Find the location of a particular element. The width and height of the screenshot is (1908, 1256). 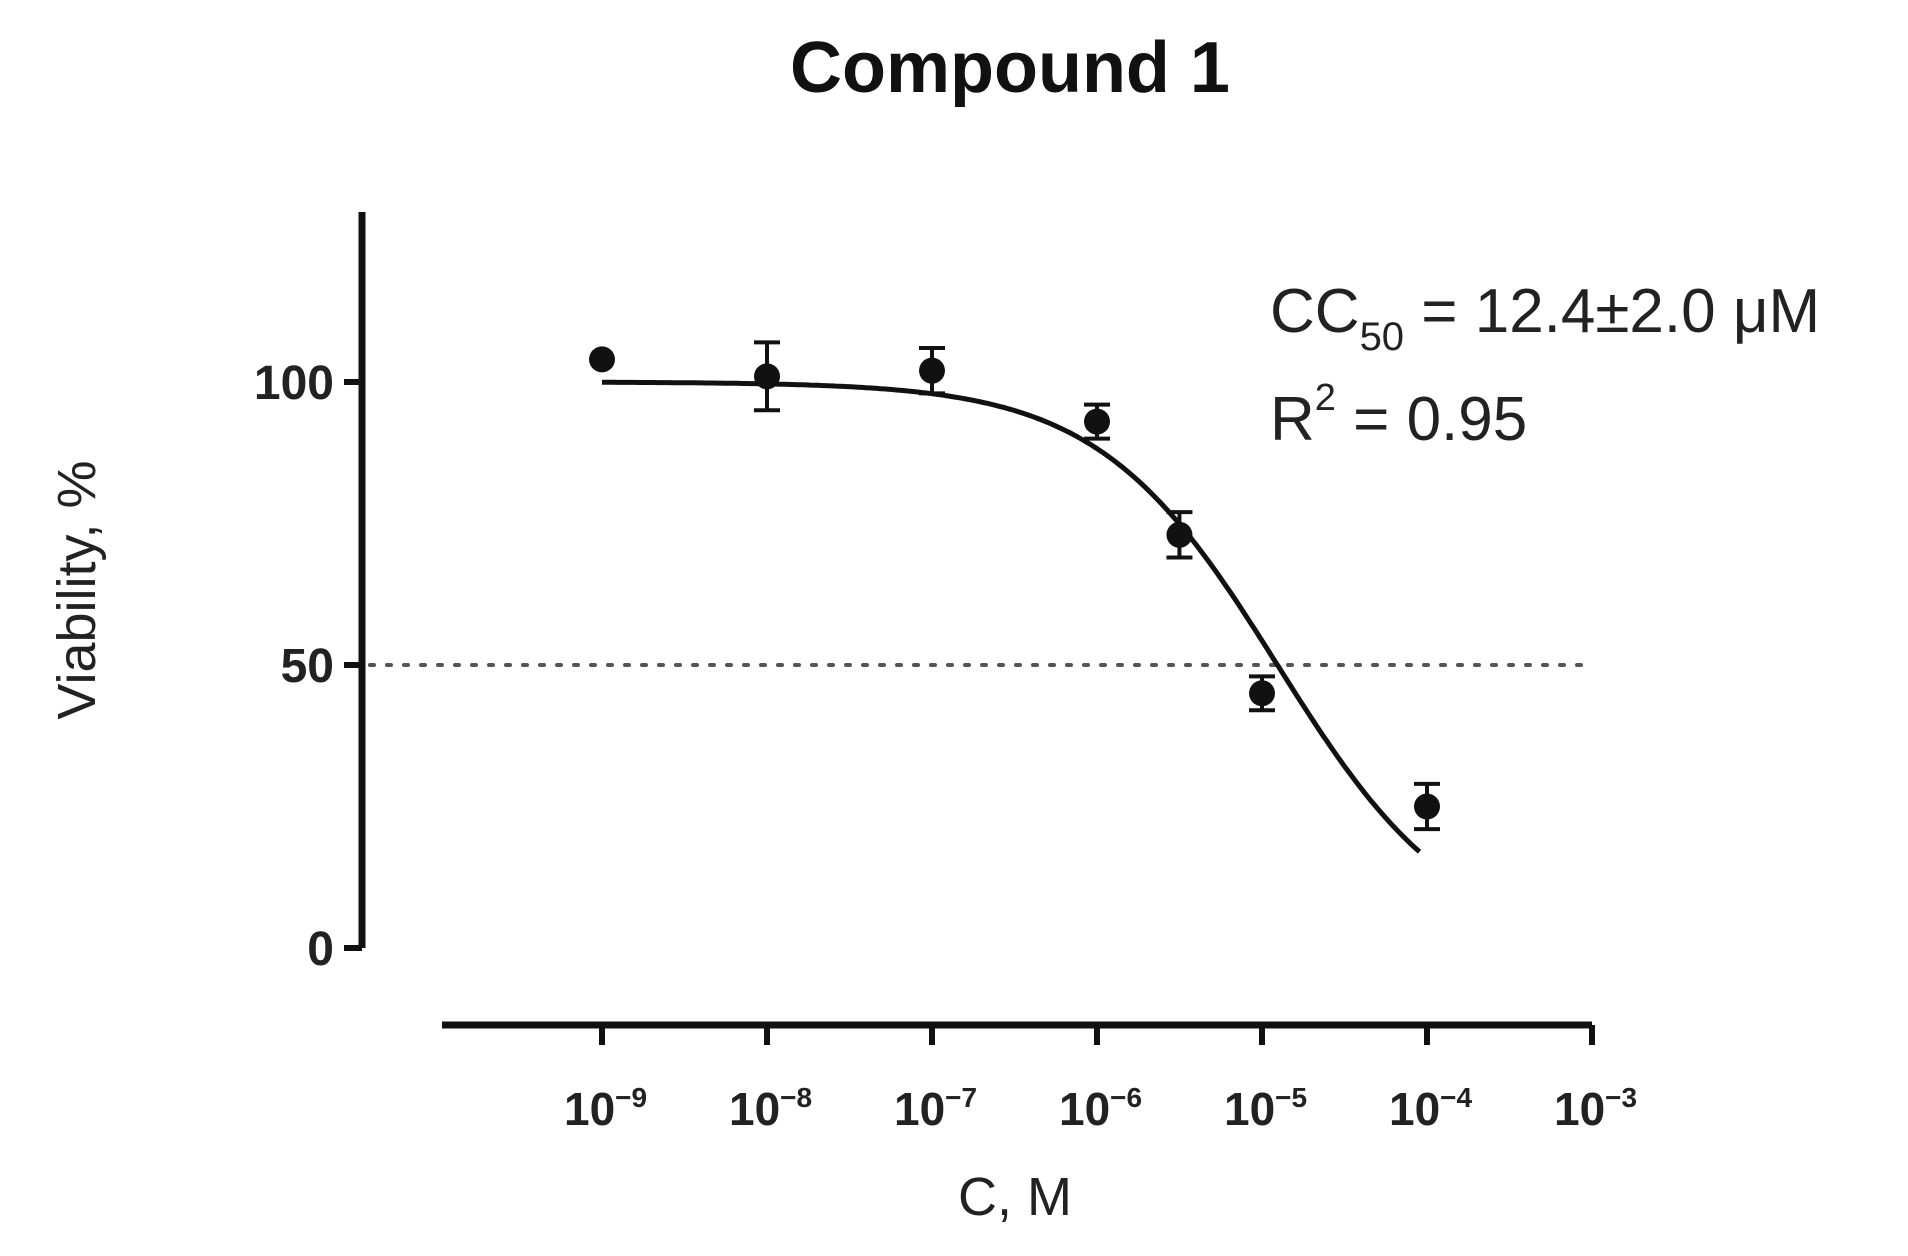

y-tick-label: 50 is located at coordinates (307, 666).